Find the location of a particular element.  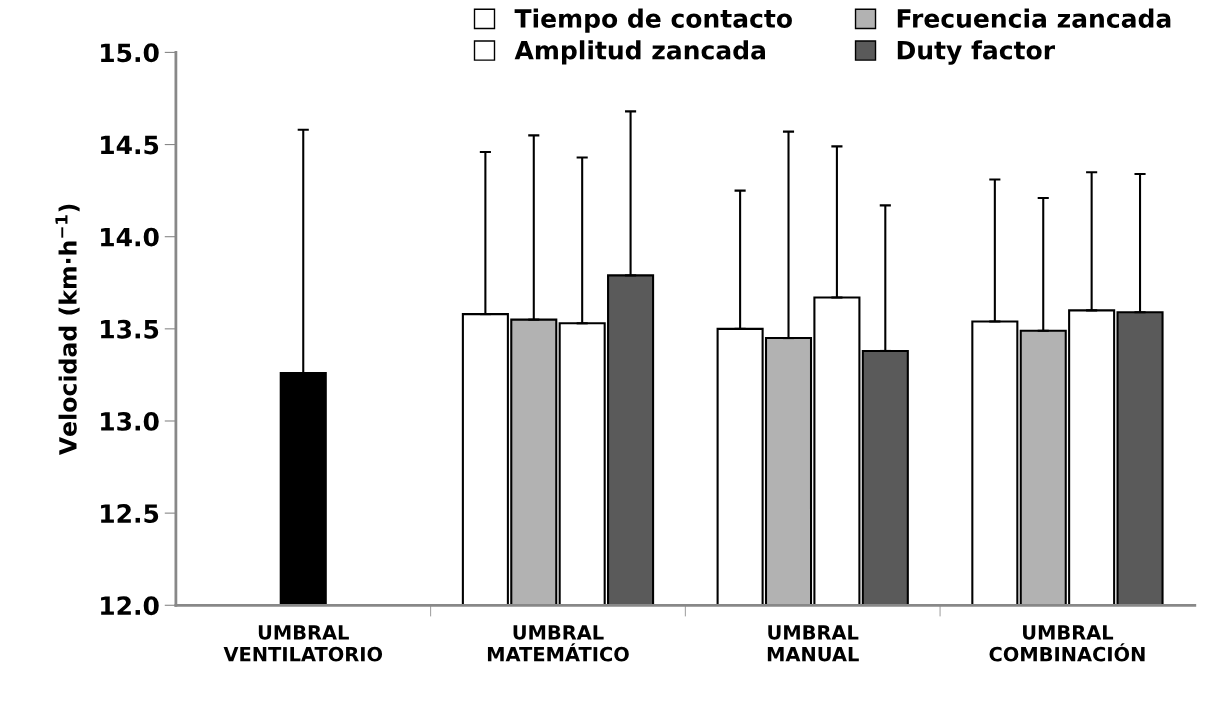

y-tick-label: 13.5 is located at coordinates (130, 329).